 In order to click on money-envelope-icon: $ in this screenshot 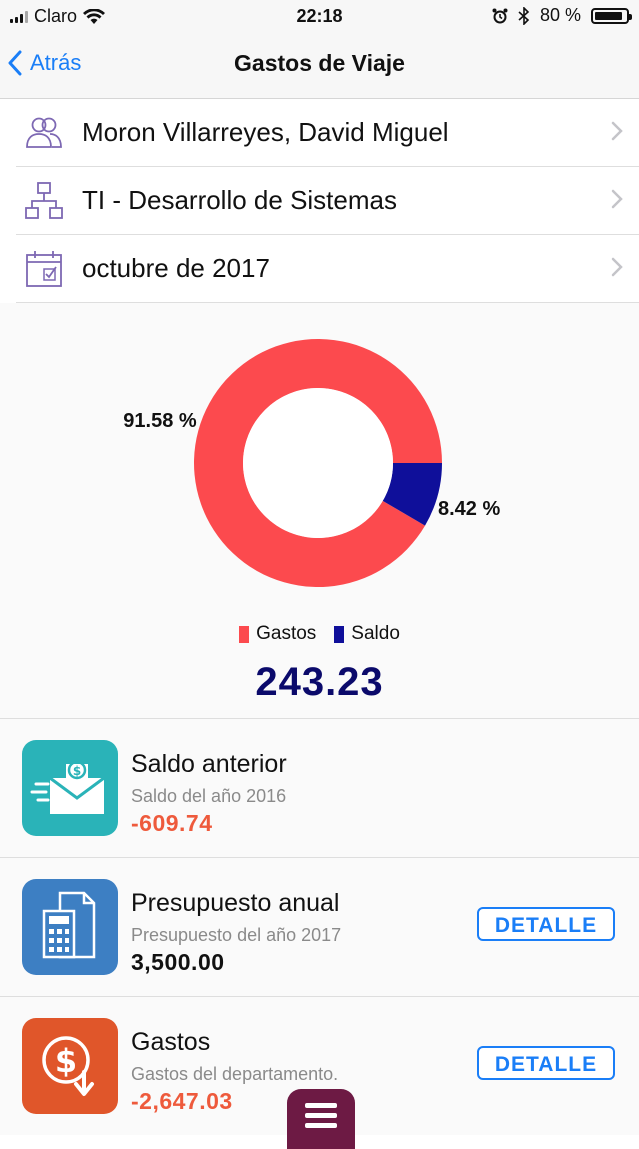, I will do `click(70, 788)`.